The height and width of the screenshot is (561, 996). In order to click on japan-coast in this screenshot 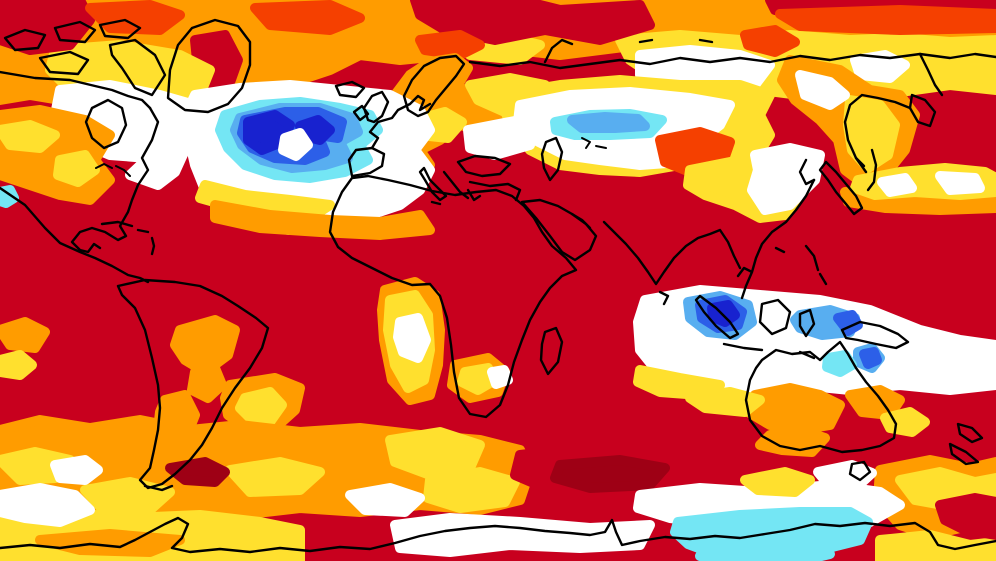, I will do `click(841, 188)`.